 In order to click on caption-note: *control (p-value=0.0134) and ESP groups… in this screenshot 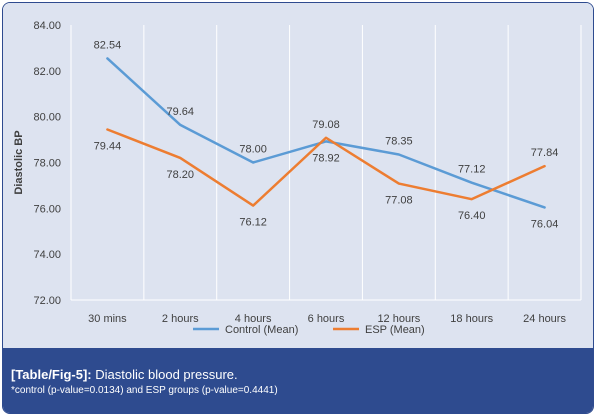, I will do `click(144, 390)`.